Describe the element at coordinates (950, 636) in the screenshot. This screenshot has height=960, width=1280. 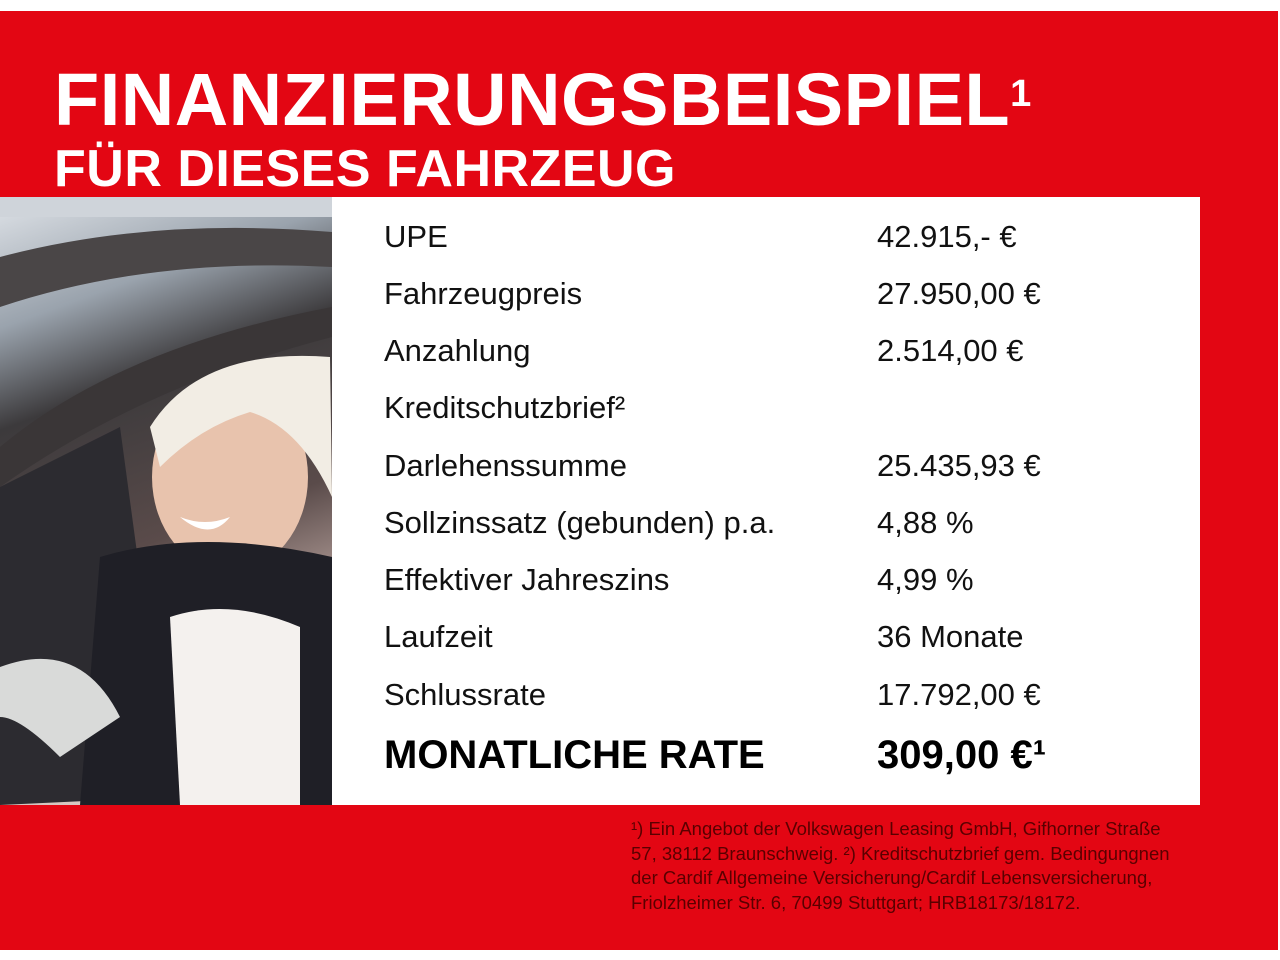
I see `value-laufzeit: 36 Monate` at that location.